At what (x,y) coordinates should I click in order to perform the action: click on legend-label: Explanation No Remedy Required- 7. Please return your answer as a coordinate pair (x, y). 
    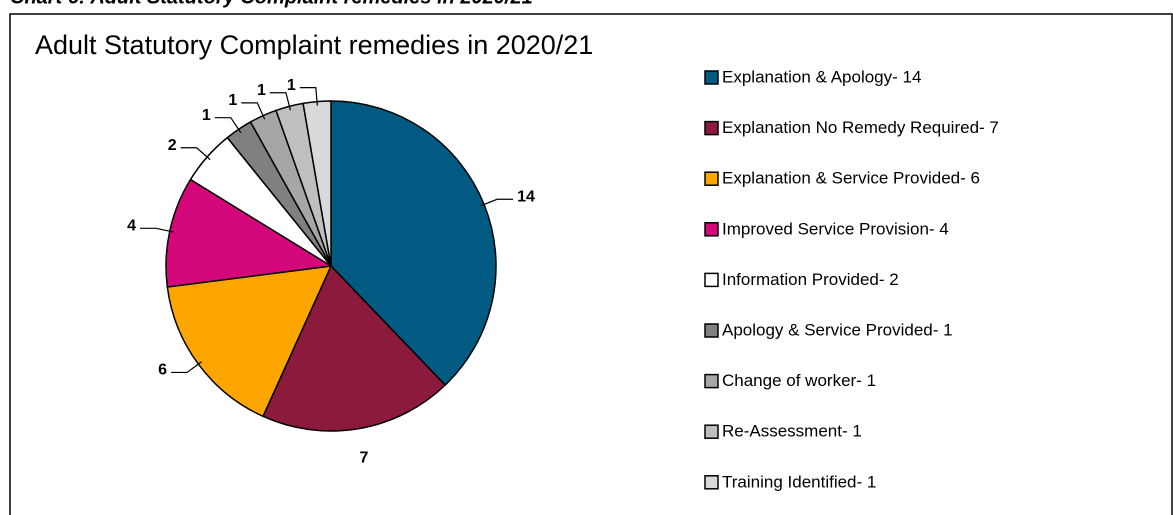
    Looking at the image, I should click on (860, 127).